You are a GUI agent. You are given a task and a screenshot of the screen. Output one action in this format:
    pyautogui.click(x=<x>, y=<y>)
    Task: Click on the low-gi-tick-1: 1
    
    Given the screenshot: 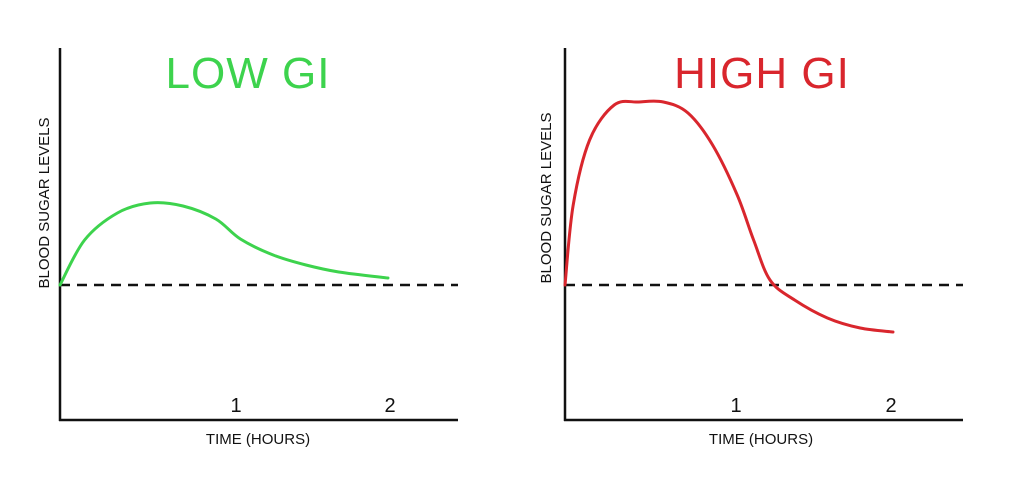 What is the action you would take?
    pyautogui.click(x=235, y=406)
    